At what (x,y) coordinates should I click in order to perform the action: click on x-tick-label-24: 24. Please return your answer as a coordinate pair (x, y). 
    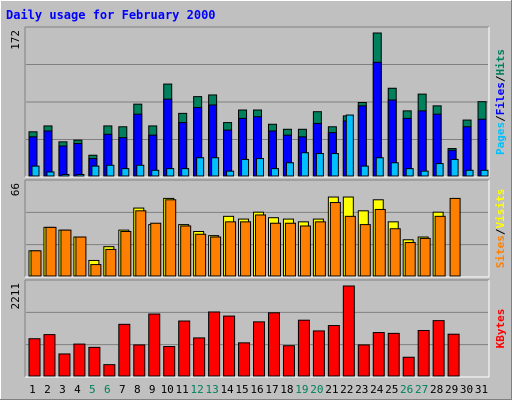
    Looking at the image, I should click on (377, 389).